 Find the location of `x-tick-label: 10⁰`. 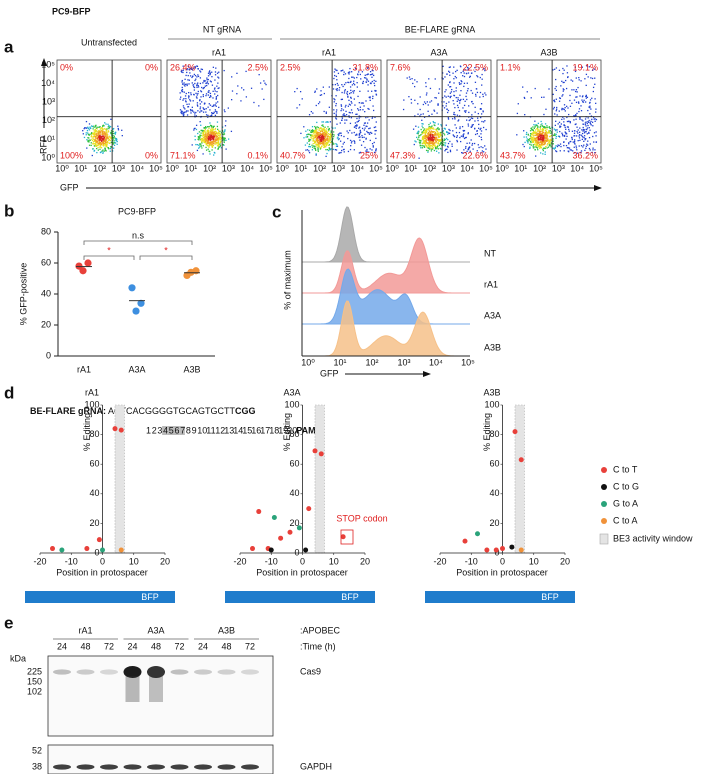

x-tick-label: 10⁰ is located at coordinates (308, 362).